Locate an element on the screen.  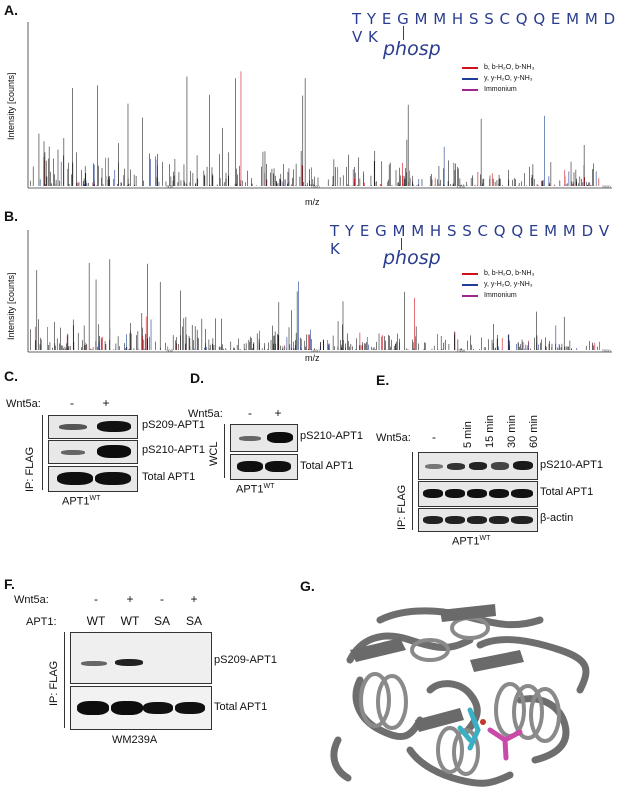
panel-d-blot-label-2: Total APT1 is located at coordinates (327, 466).